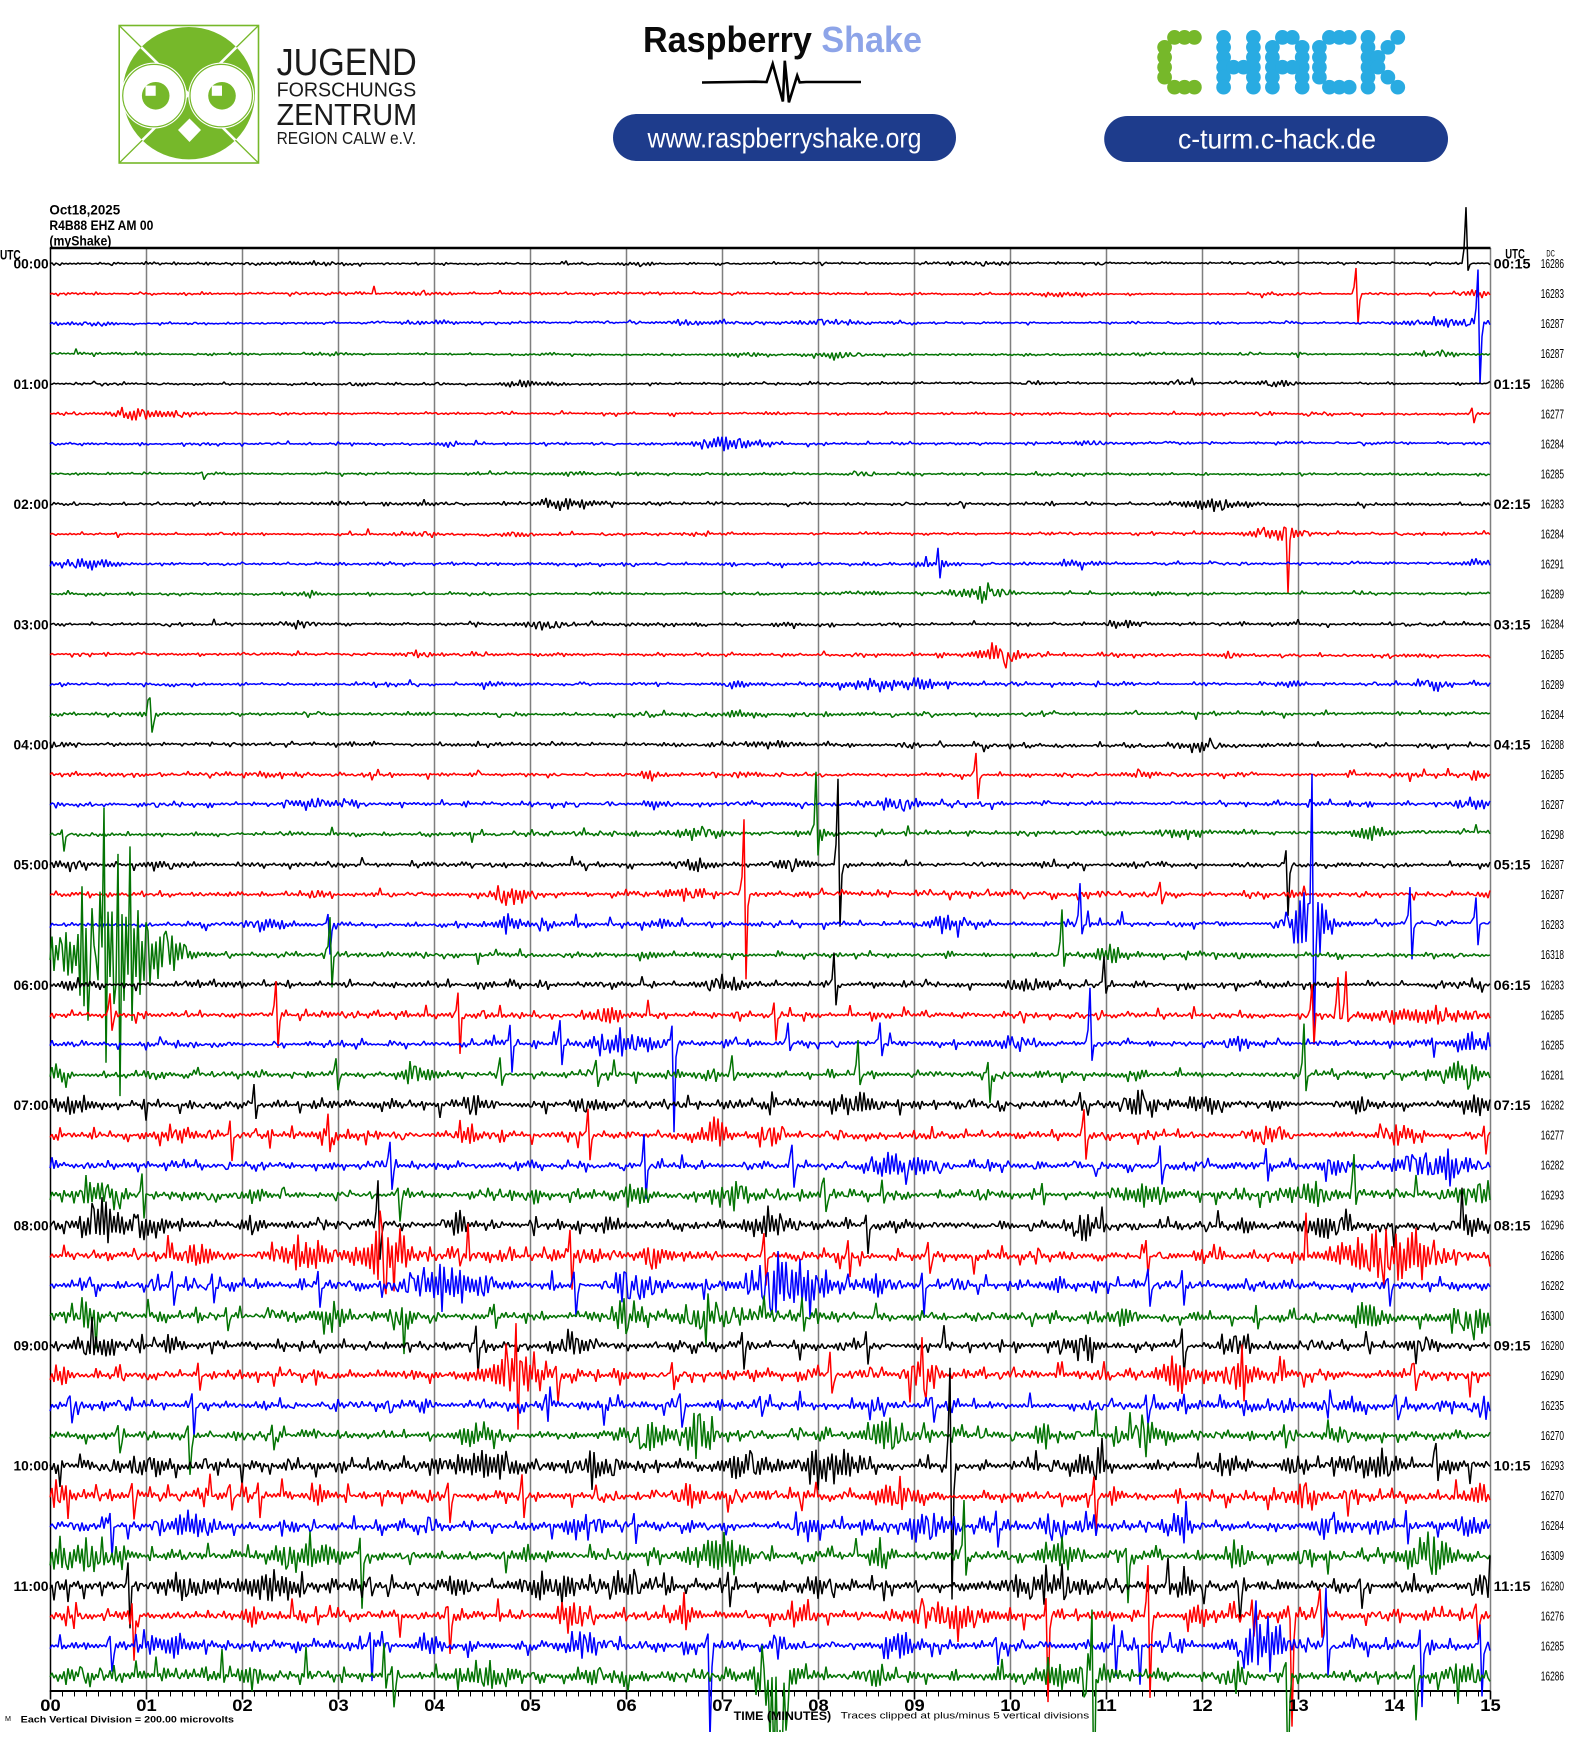  Describe the element at coordinates (1552, 1075) in the screenshot. I see `svg-text: 16281` at that location.